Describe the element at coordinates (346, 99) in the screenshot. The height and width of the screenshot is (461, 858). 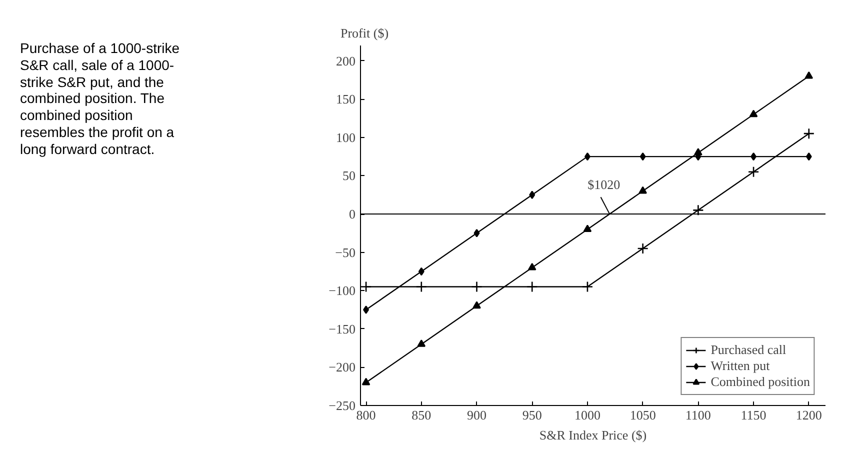
I see `y-tick-label: 150` at that location.